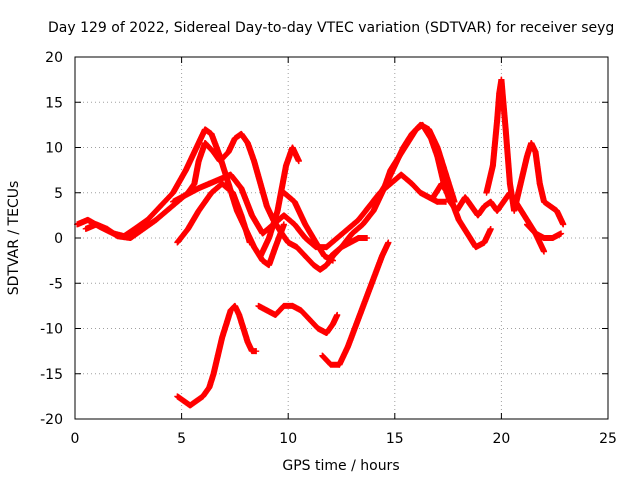  I want to click on y-axis-label: SDTVAR / TECUs, so click(14, 238).